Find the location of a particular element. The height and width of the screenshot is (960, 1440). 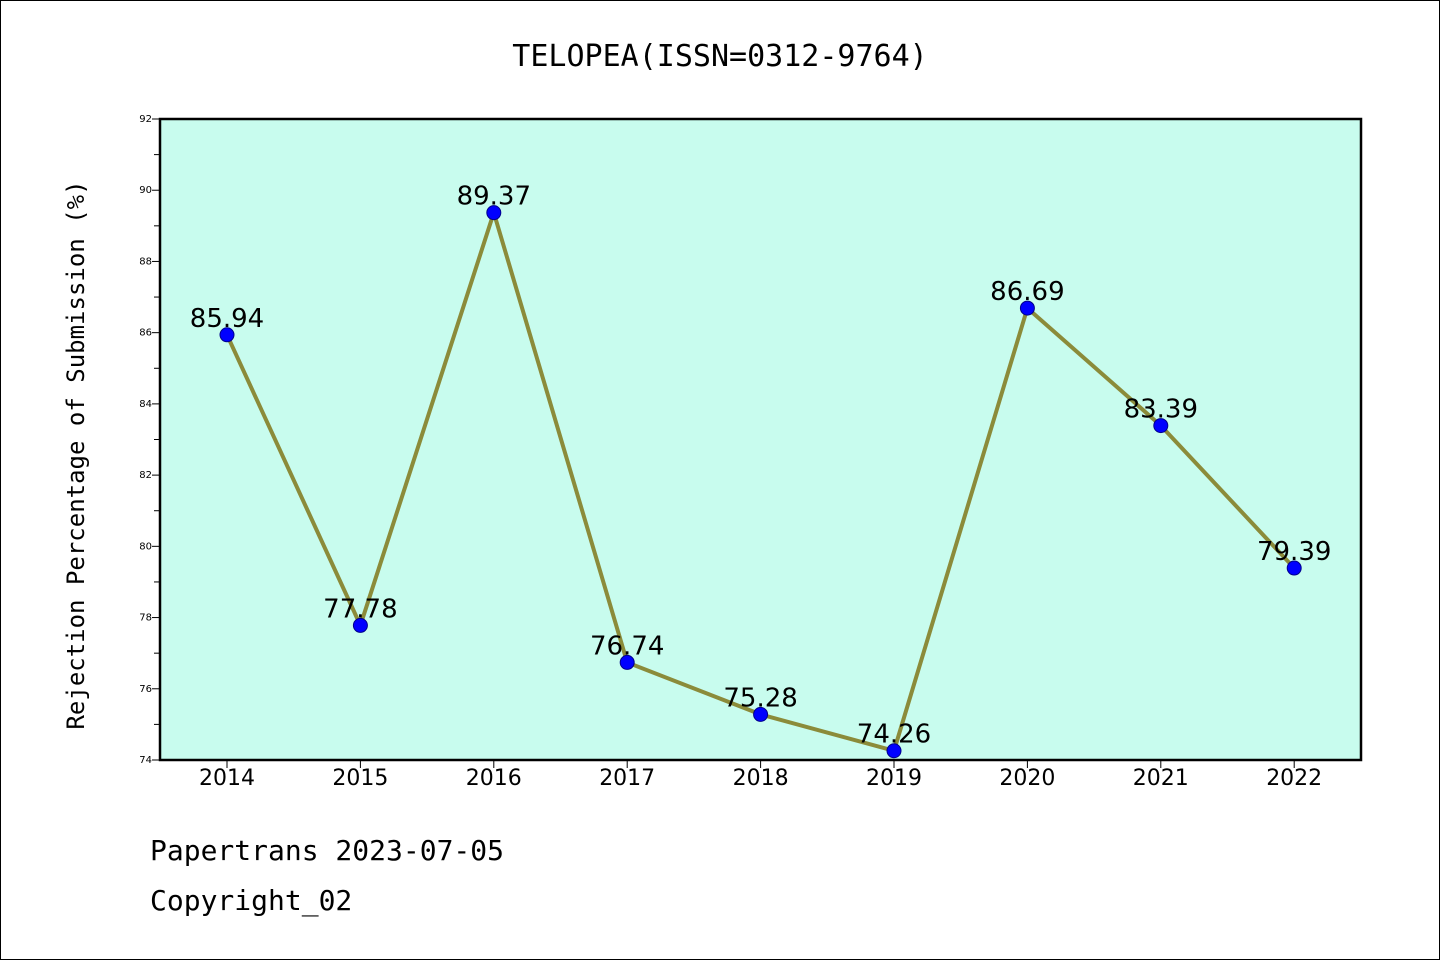

y-tick-label: 78 is located at coordinates (145, 618).